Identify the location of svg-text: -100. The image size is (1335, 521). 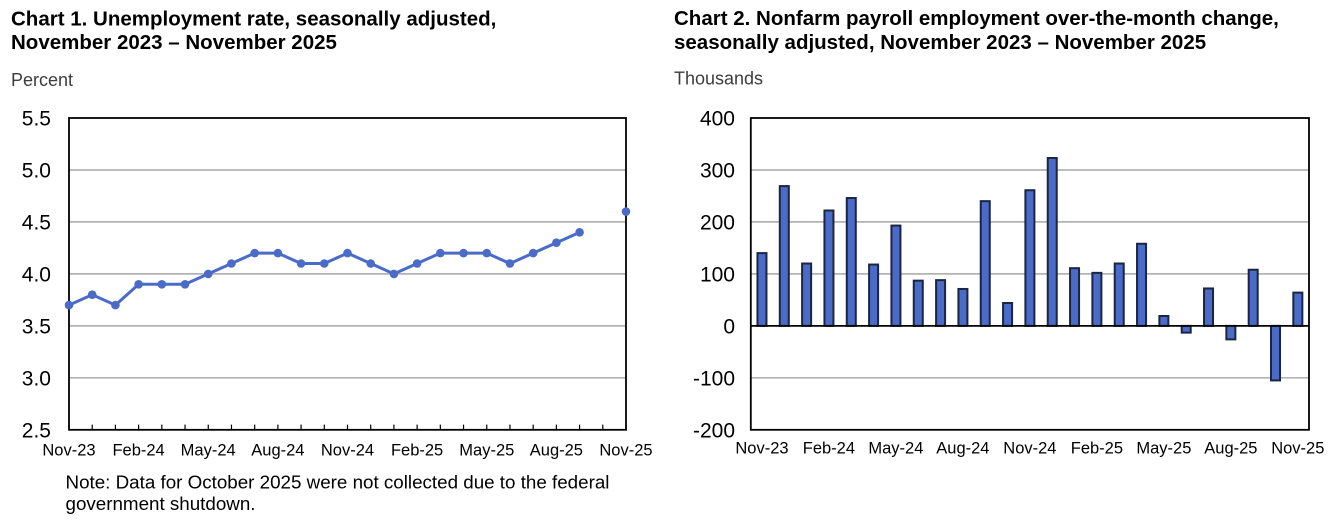
(714, 378).